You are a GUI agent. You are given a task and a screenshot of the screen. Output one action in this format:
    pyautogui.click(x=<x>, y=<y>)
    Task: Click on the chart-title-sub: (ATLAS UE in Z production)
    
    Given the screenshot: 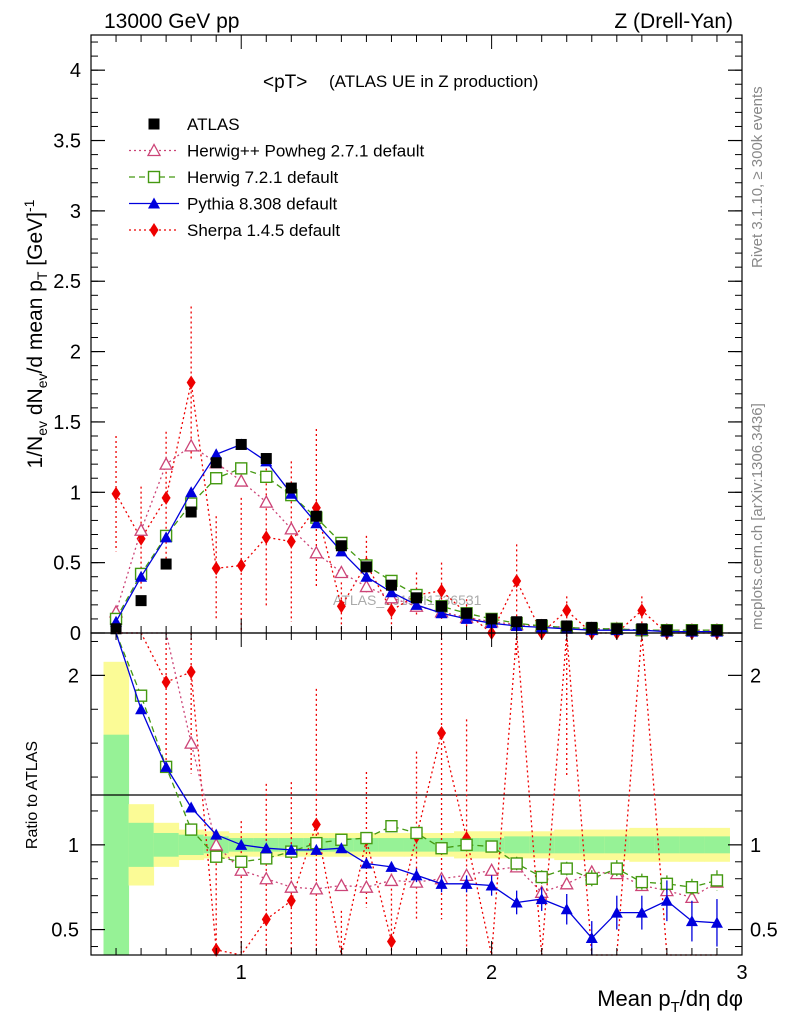 What is the action you would take?
    pyautogui.click(x=433, y=81)
    